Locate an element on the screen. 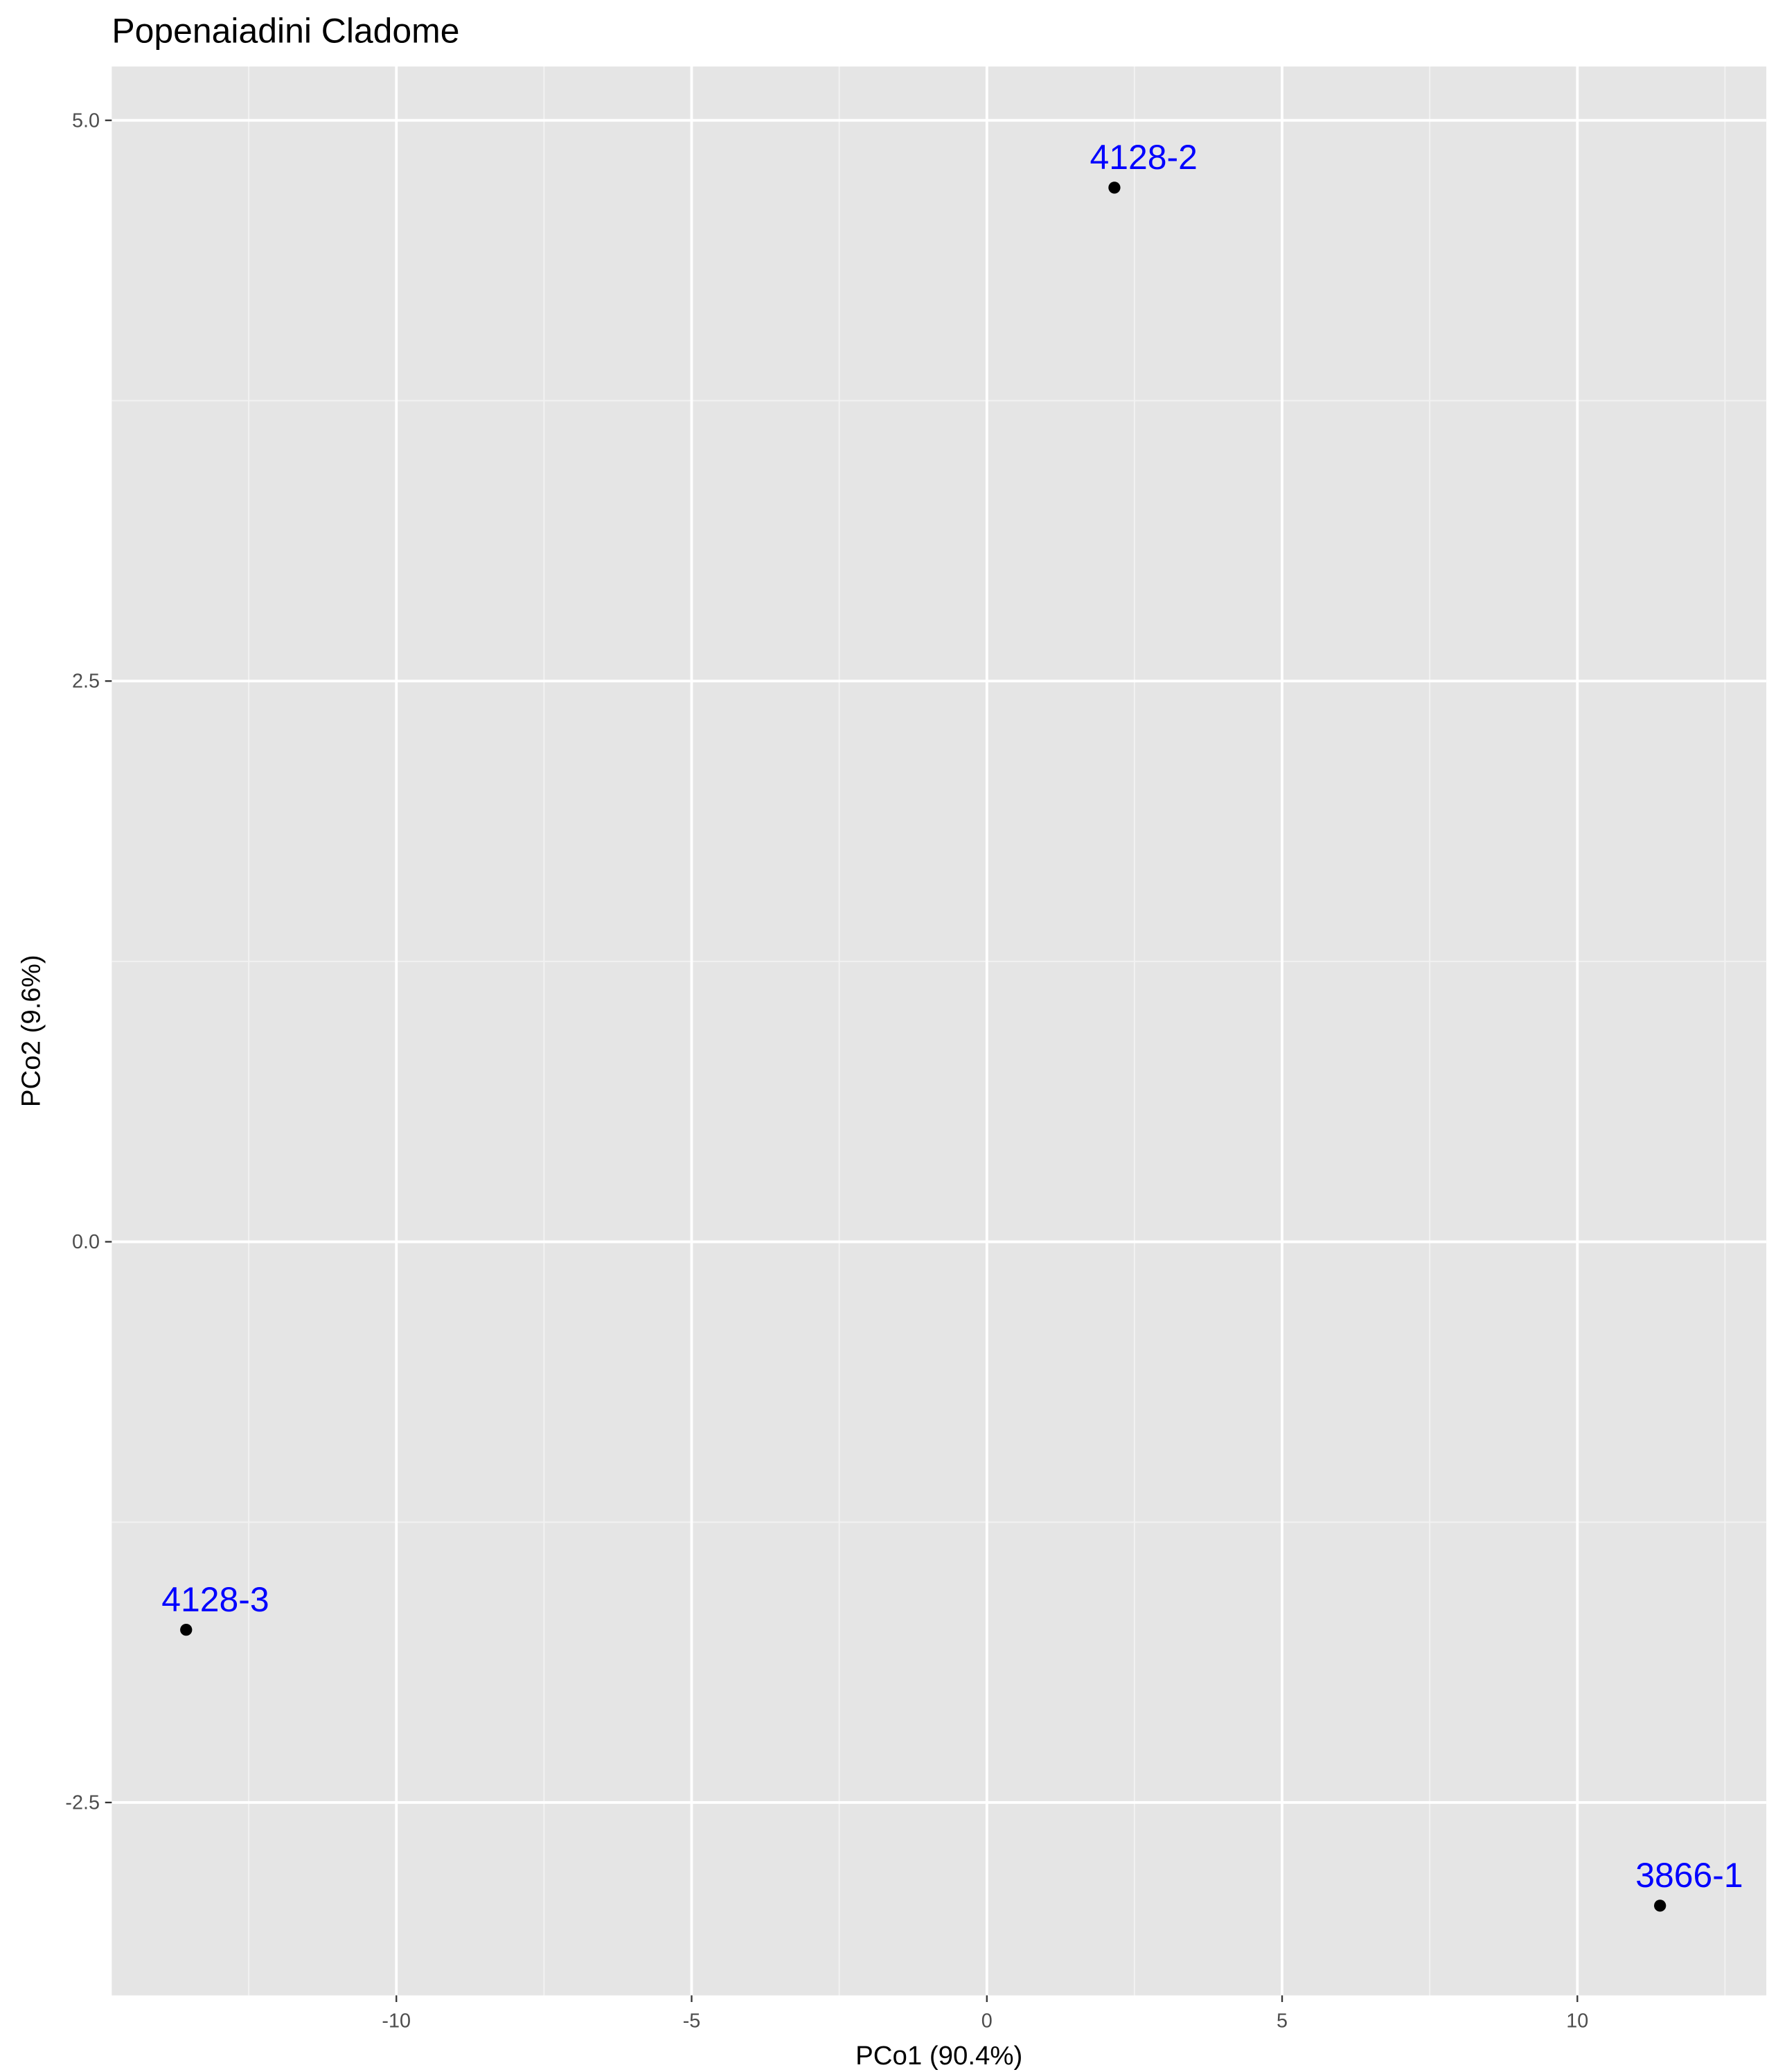  x-axis-label: PCo1 (90.4%) is located at coordinates (938, 2056).